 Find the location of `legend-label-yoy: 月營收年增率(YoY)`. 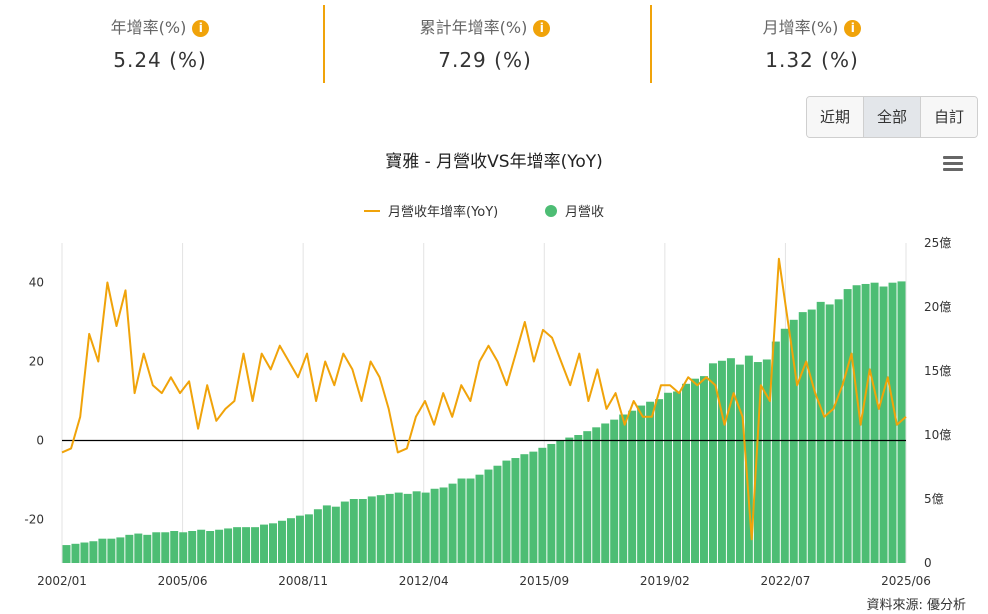

legend-label-yoy: 月營收年增率(YoY) is located at coordinates (443, 212).